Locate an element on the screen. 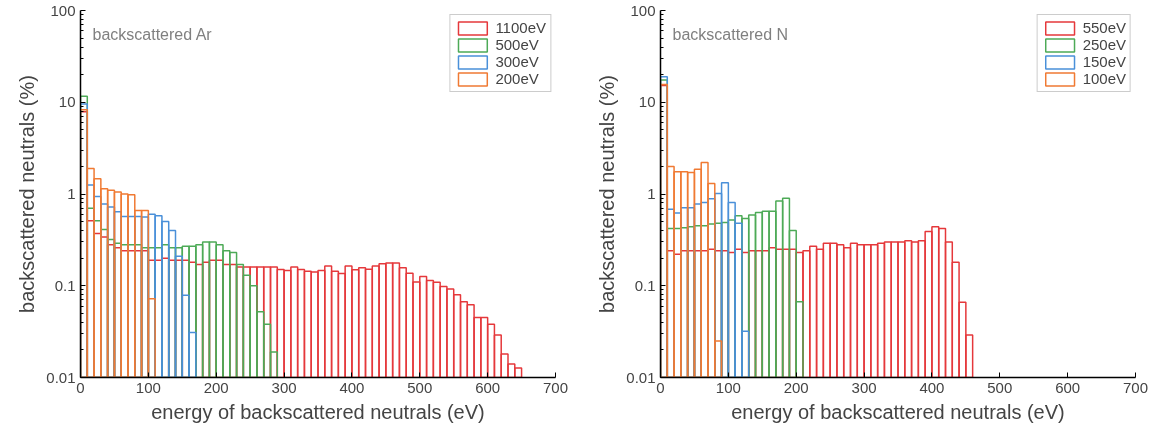  annotation: backscattered N is located at coordinates (730, 34).